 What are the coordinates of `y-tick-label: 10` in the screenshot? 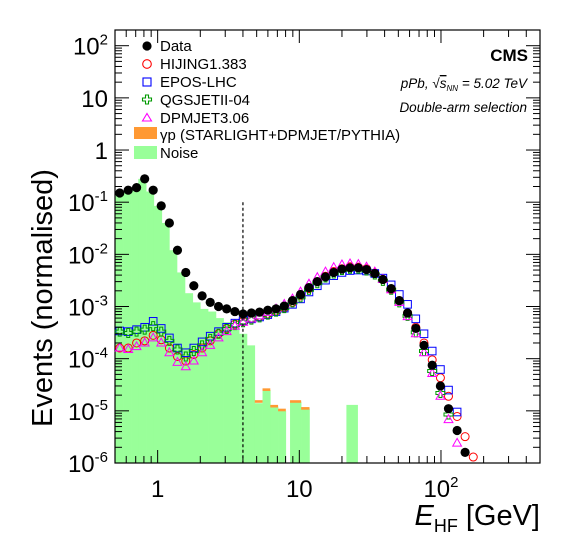 It's located at (94, 99).